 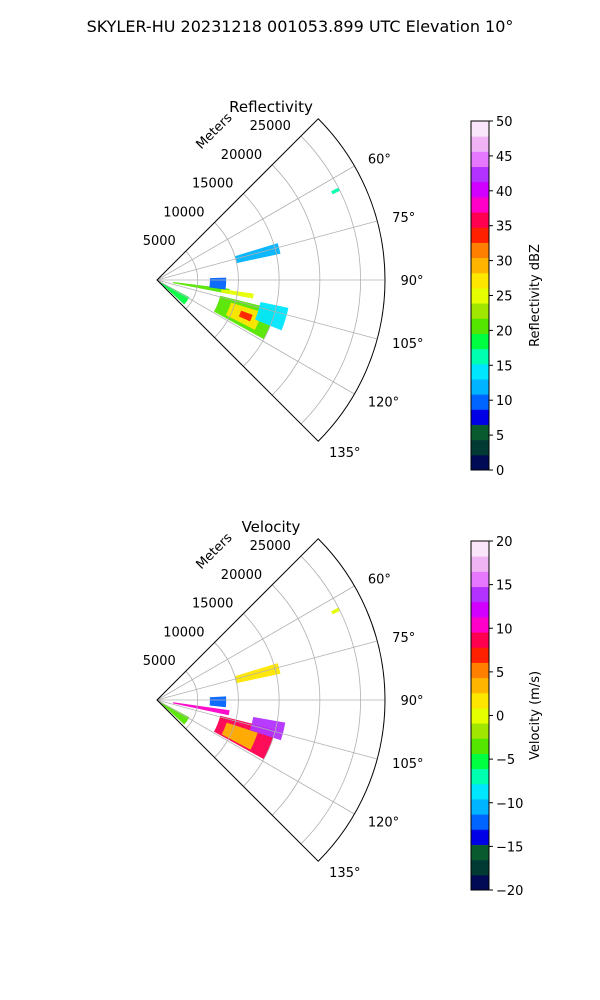 I want to click on colorbar-tick-label: −20, so click(x=509, y=891).